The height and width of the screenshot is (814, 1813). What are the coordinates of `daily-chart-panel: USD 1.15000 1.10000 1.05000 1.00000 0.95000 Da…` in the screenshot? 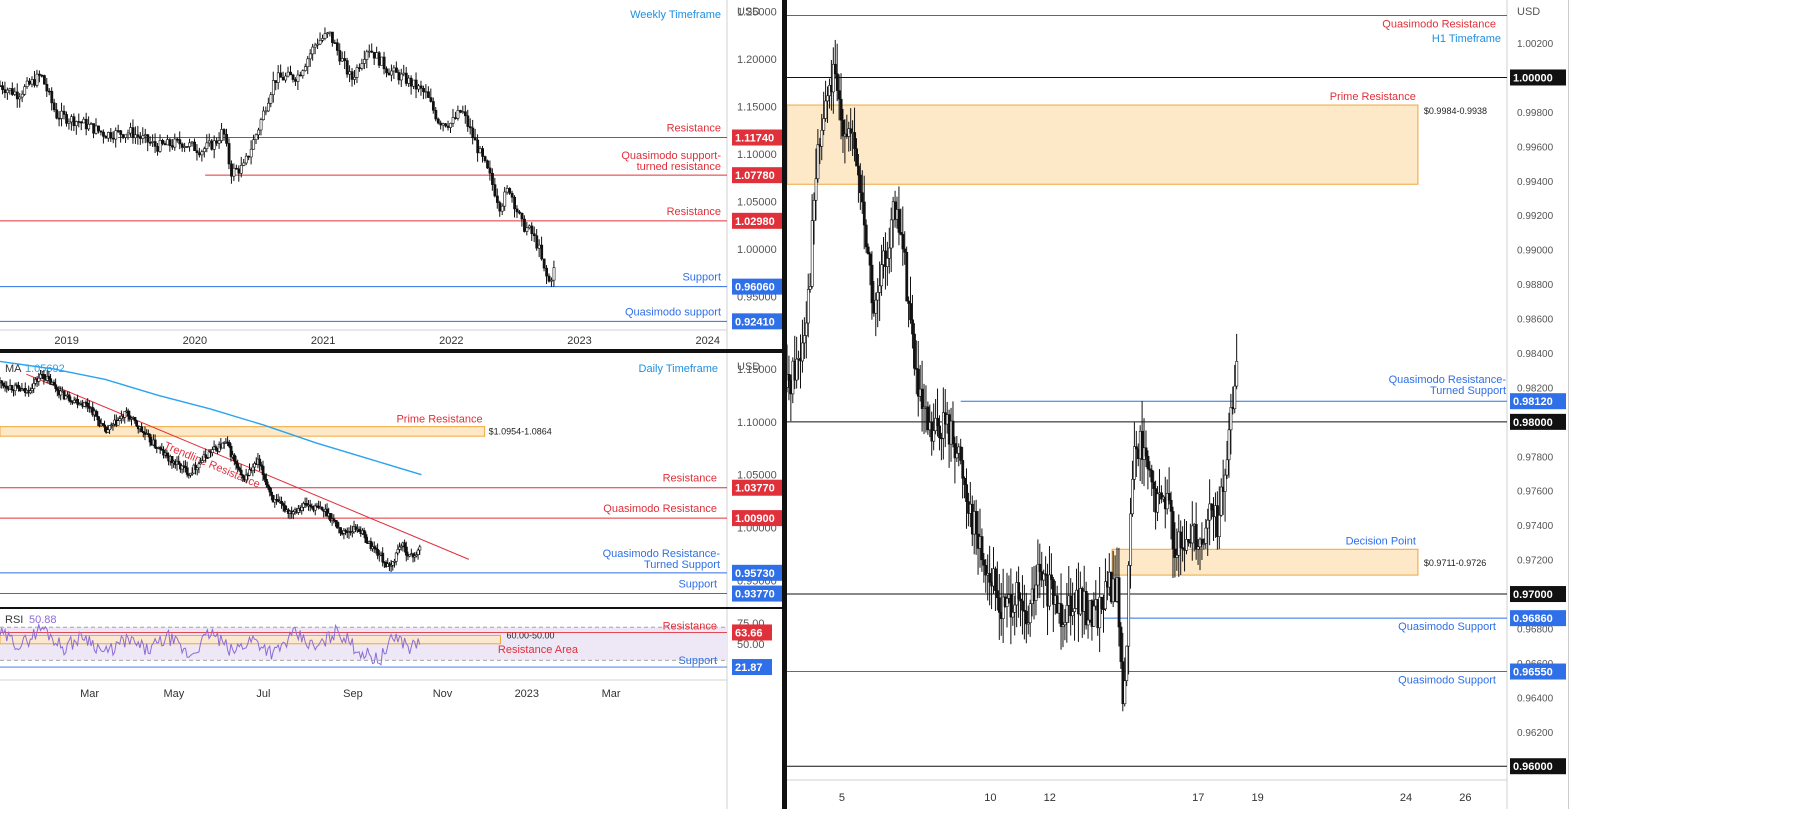 It's located at (391, 480).